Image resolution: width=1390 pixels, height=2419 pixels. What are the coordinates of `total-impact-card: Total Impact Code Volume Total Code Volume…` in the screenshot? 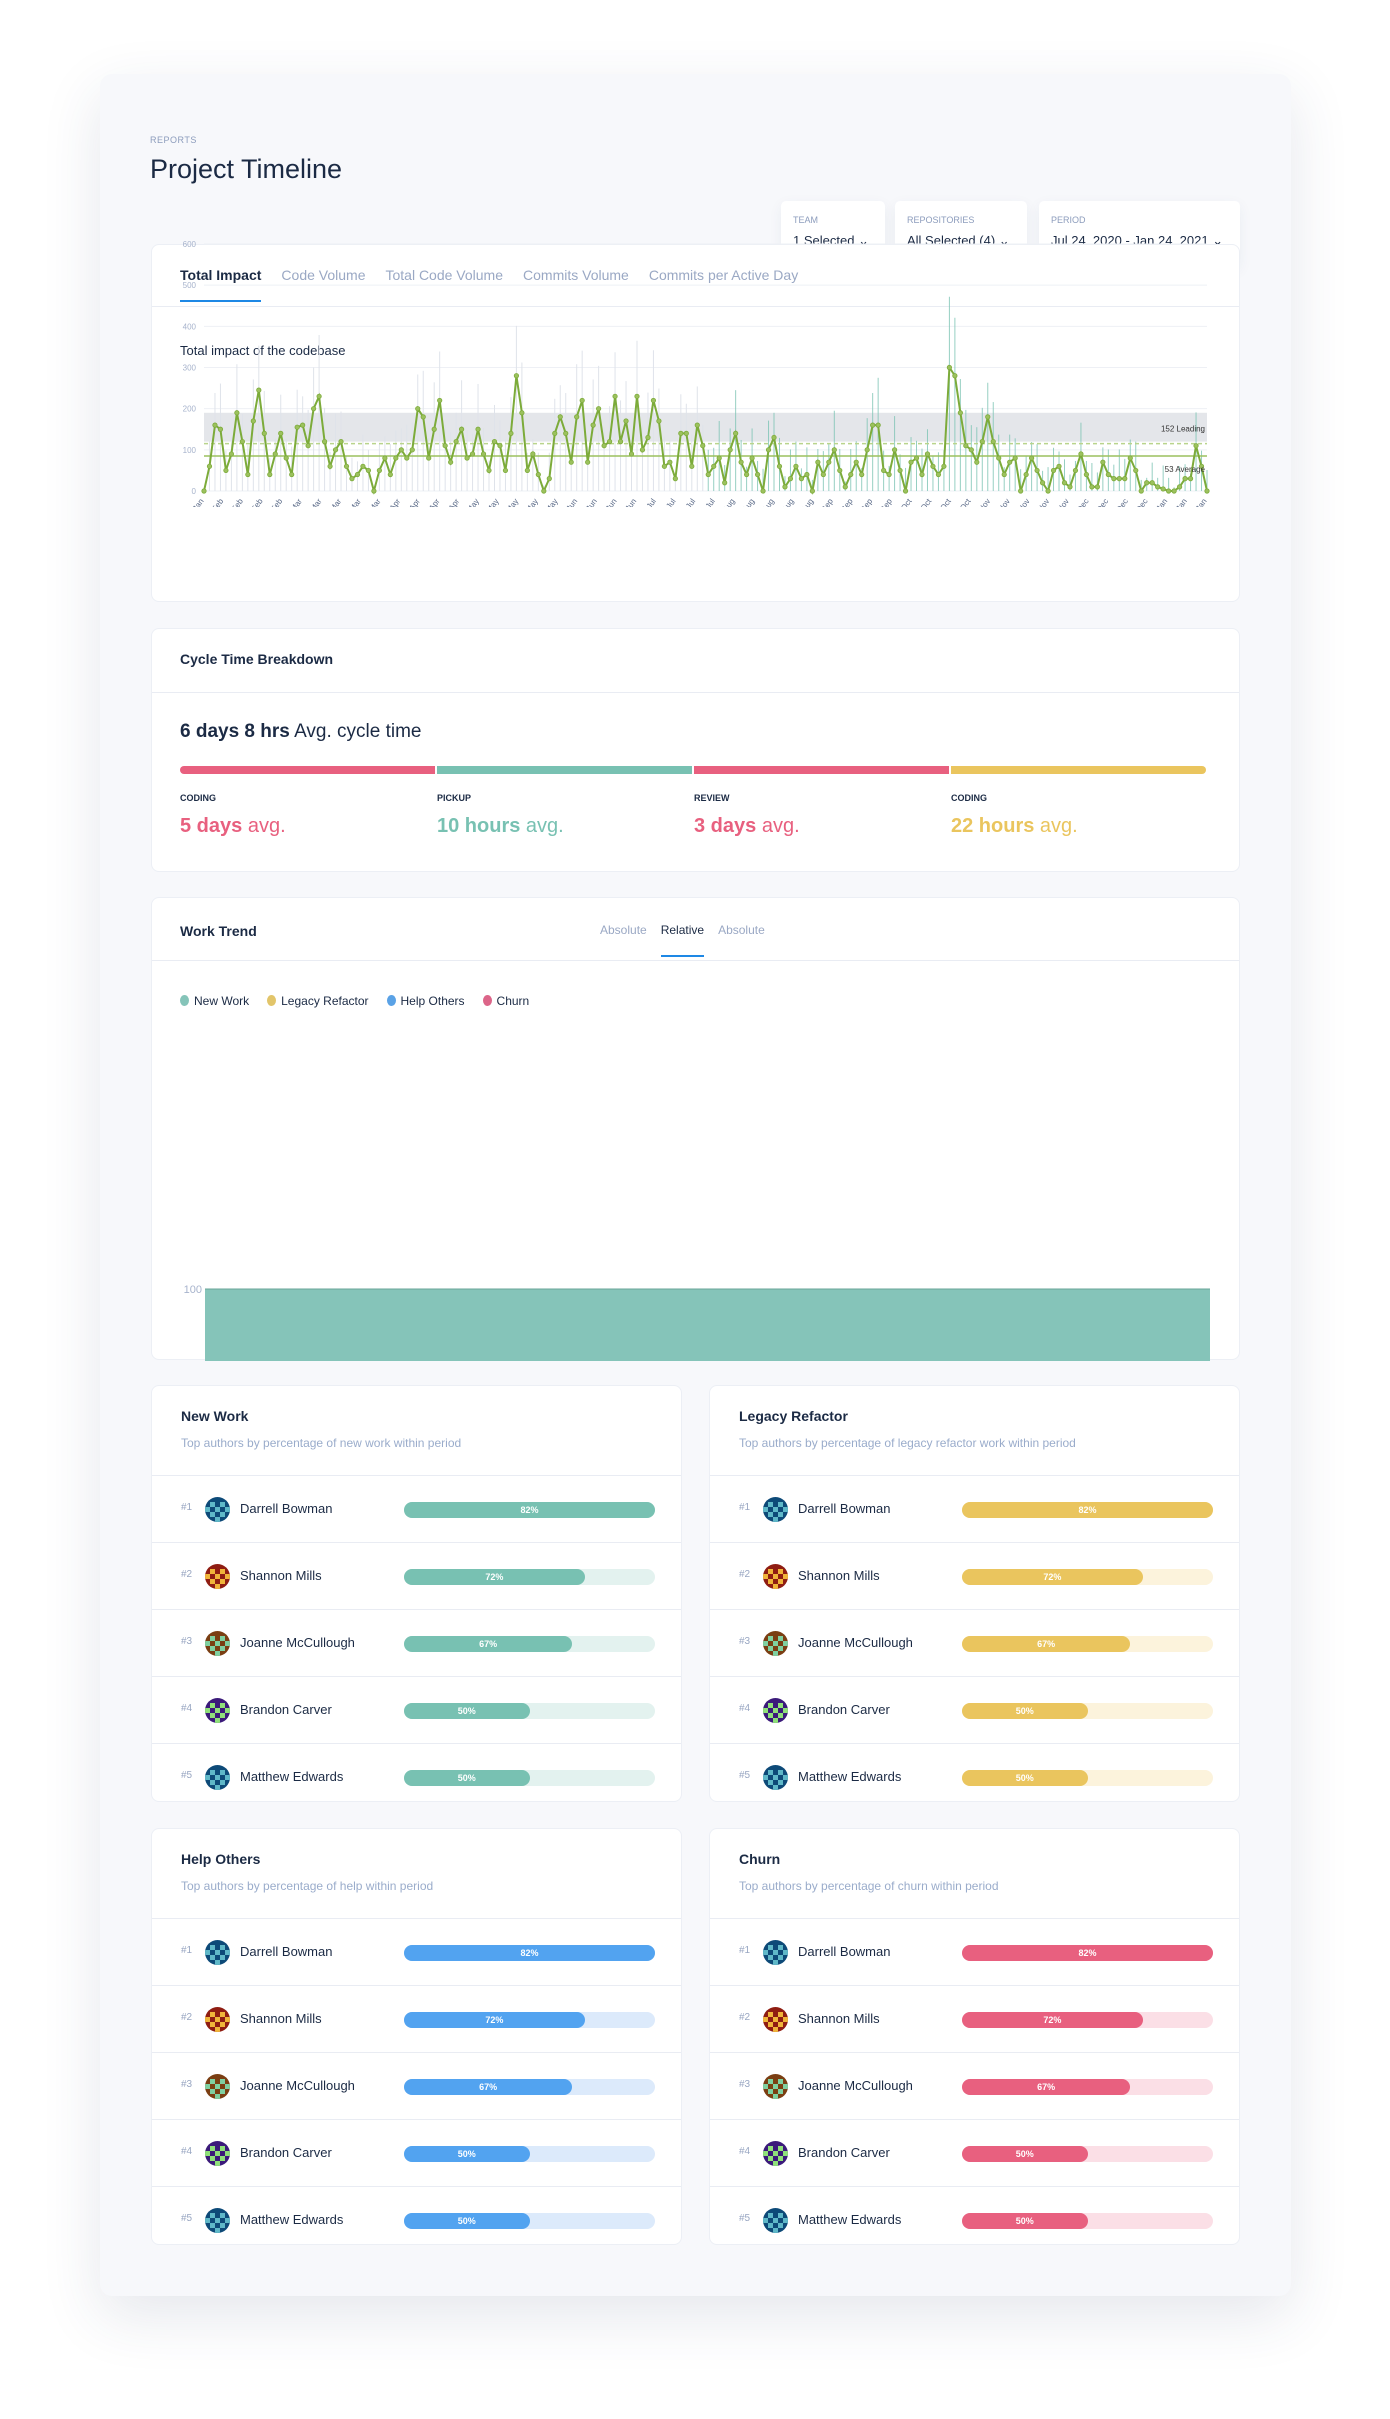 It's located at (695, 421).